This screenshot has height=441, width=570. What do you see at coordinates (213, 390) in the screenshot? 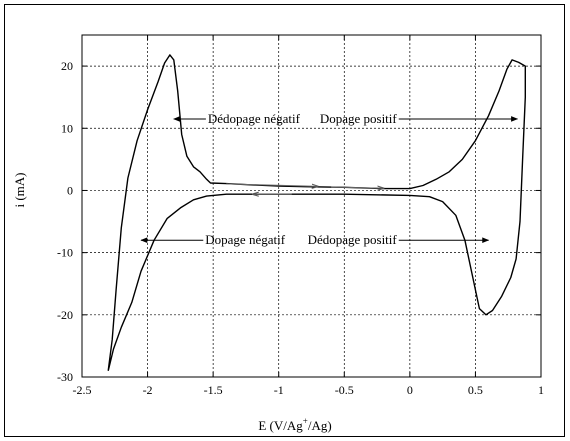
I see `x-tick-label: -1.5` at bounding box center [213, 390].